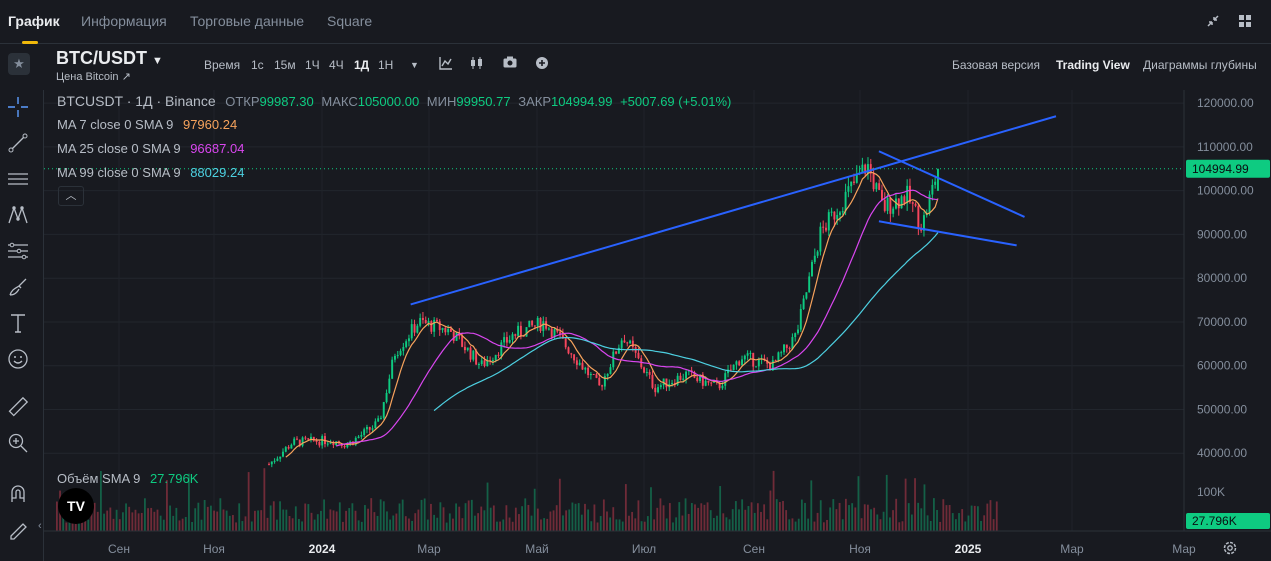  I want to click on view-basic: Базовая версия, so click(996, 65).